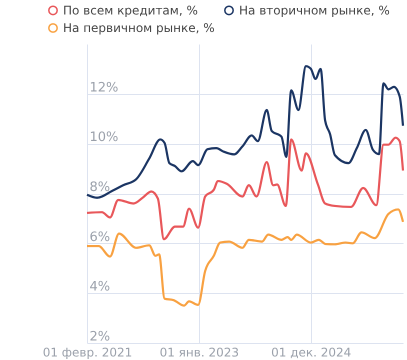 This screenshot has width=407, height=360. I want to click on y-tick-label: 10%, so click(104, 138).